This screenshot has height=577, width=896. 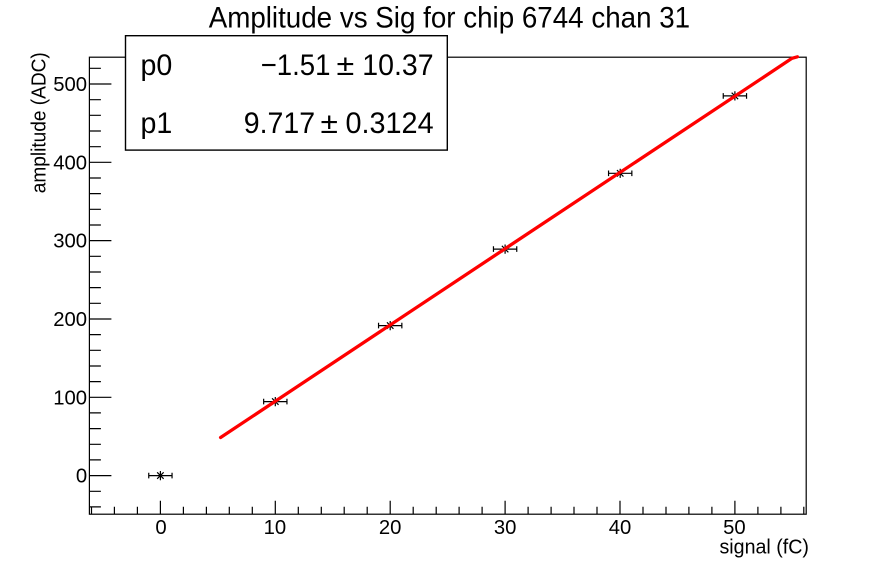 What do you see at coordinates (390, 123) in the screenshot?
I see `svg-text: 0.3124` at bounding box center [390, 123].